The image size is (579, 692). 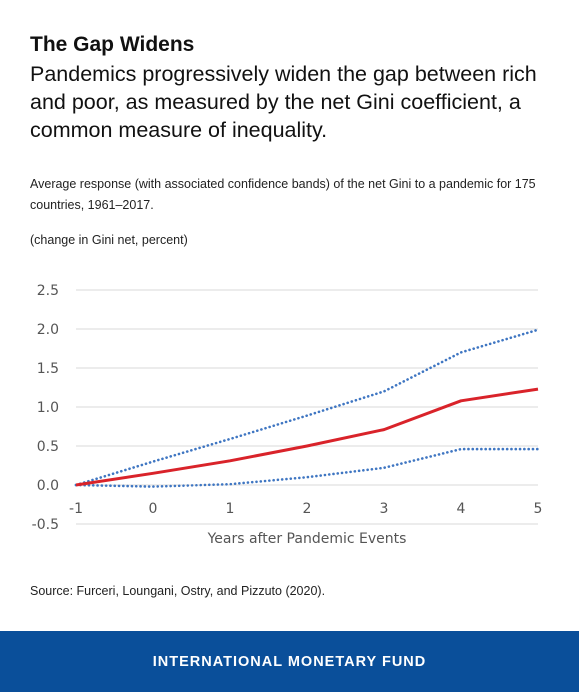 What do you see at coordinates (384, 509) in the screenshot?
I see `x-tick-label: 3` at bounding box center [384, 509].